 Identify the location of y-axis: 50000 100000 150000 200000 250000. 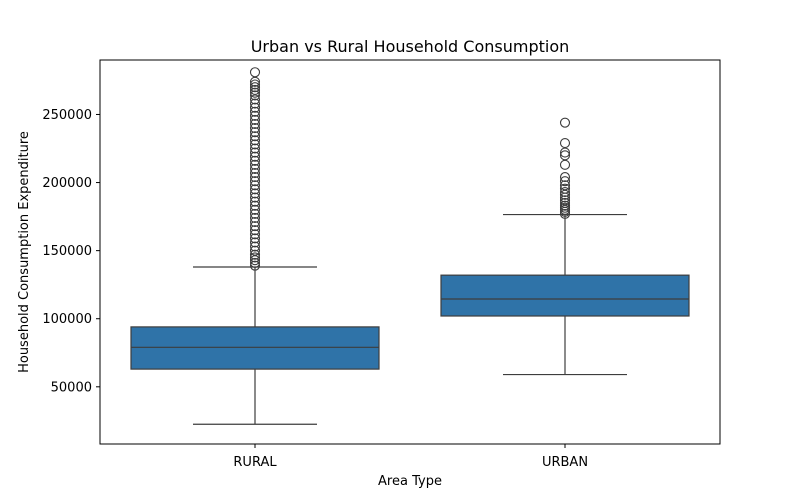
(71, 251).